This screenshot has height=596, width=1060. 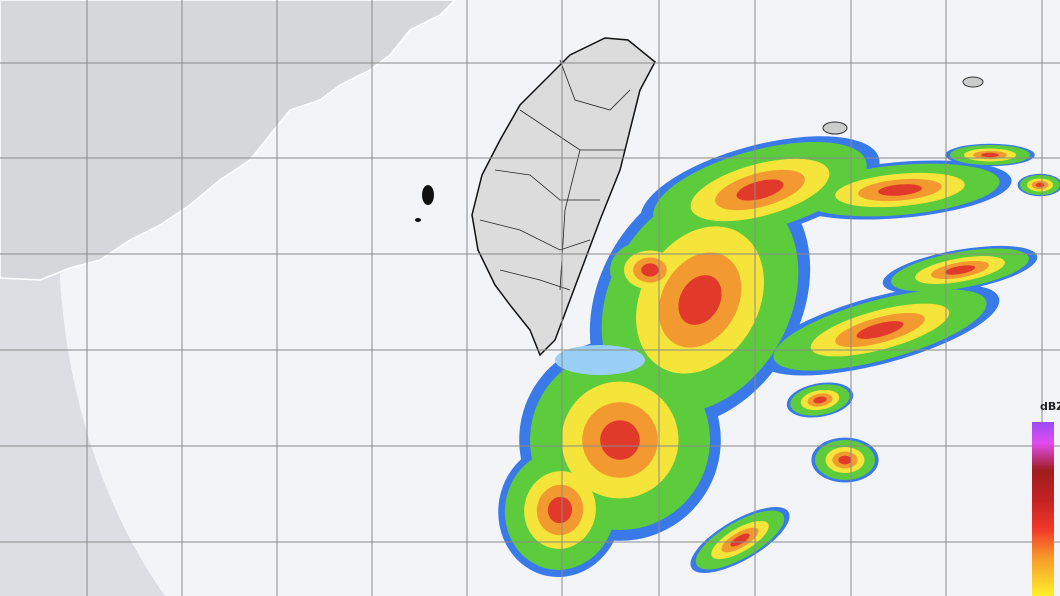 What do you see at coordinates (1050, 406) in the screenshot?
I see `legend-unit-label: dBZ` at bounding box center [1050, 406].